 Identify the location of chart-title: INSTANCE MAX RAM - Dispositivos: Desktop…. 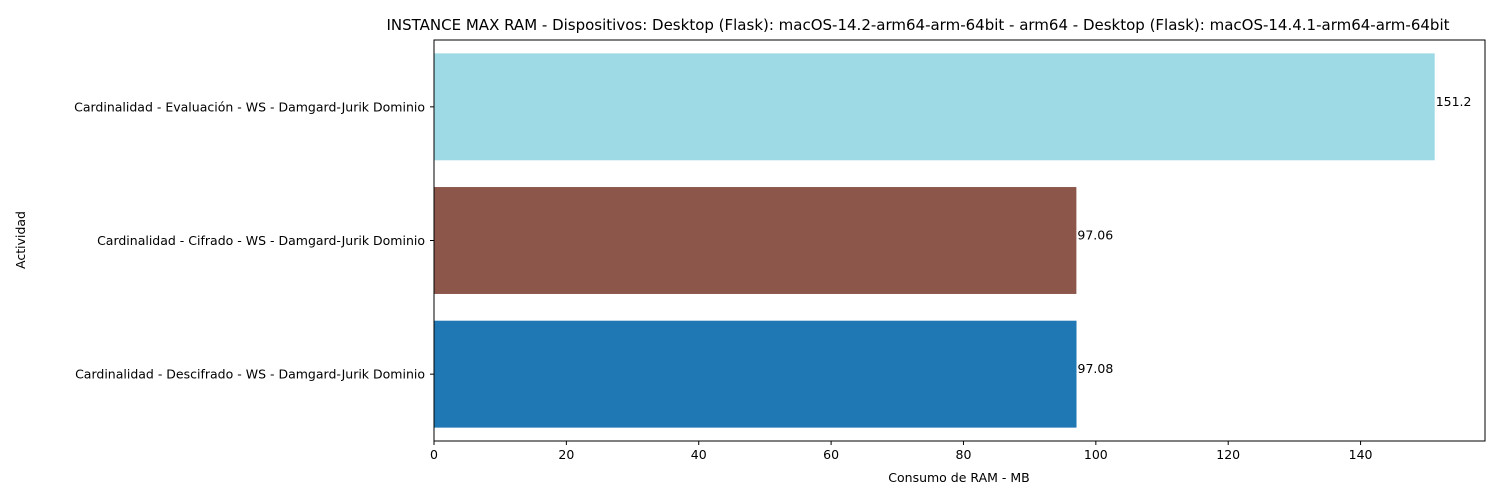
(918, 25).